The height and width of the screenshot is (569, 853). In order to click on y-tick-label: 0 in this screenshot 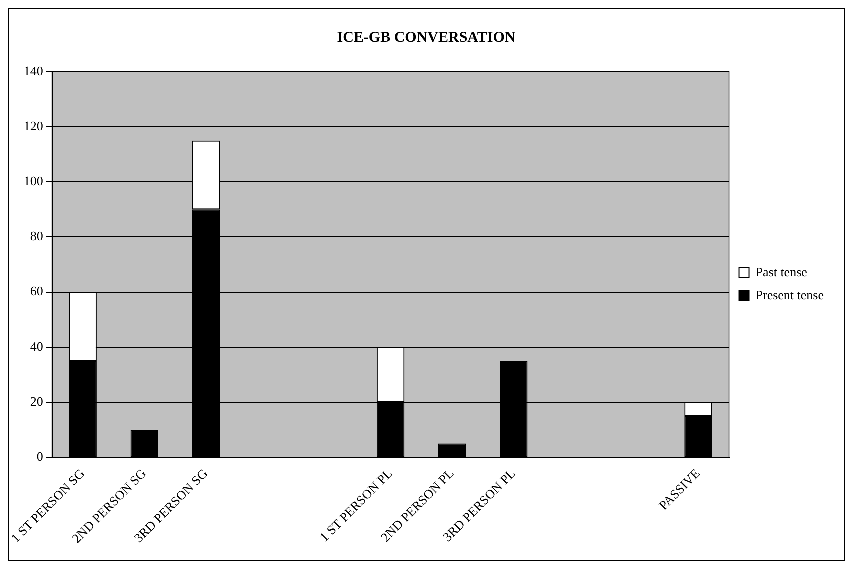, I will do `click(40, 456)`.